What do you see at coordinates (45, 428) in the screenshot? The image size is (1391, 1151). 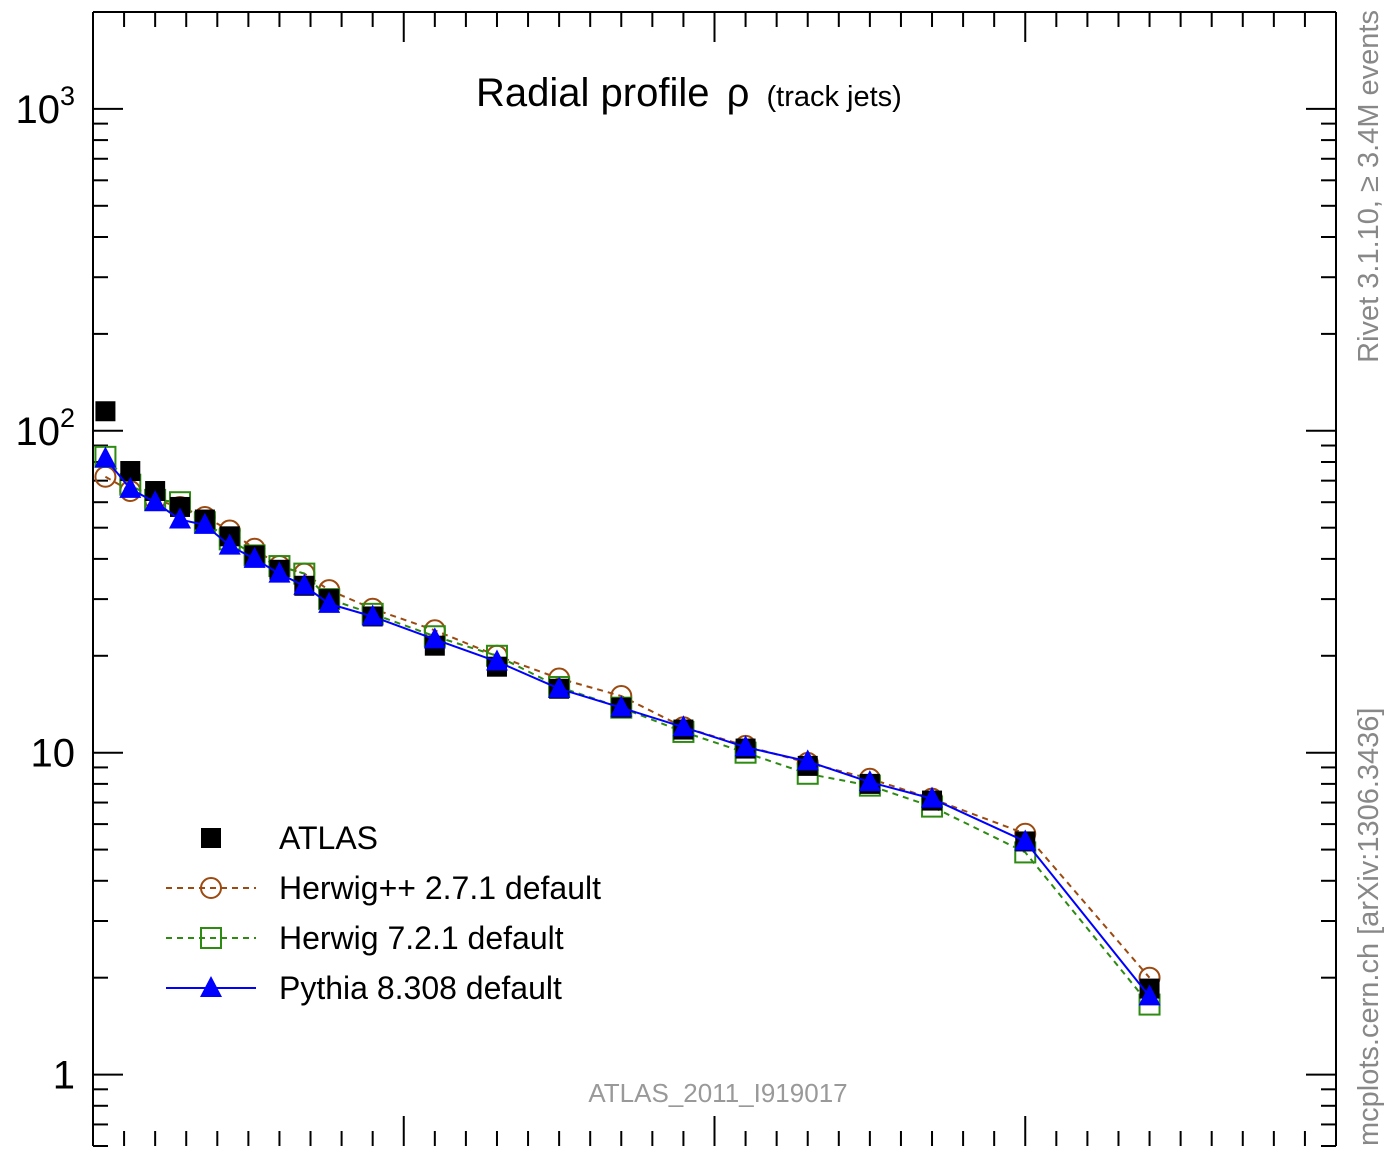 I see `y-tick-label: 10²` at bounding box center [45, 428].